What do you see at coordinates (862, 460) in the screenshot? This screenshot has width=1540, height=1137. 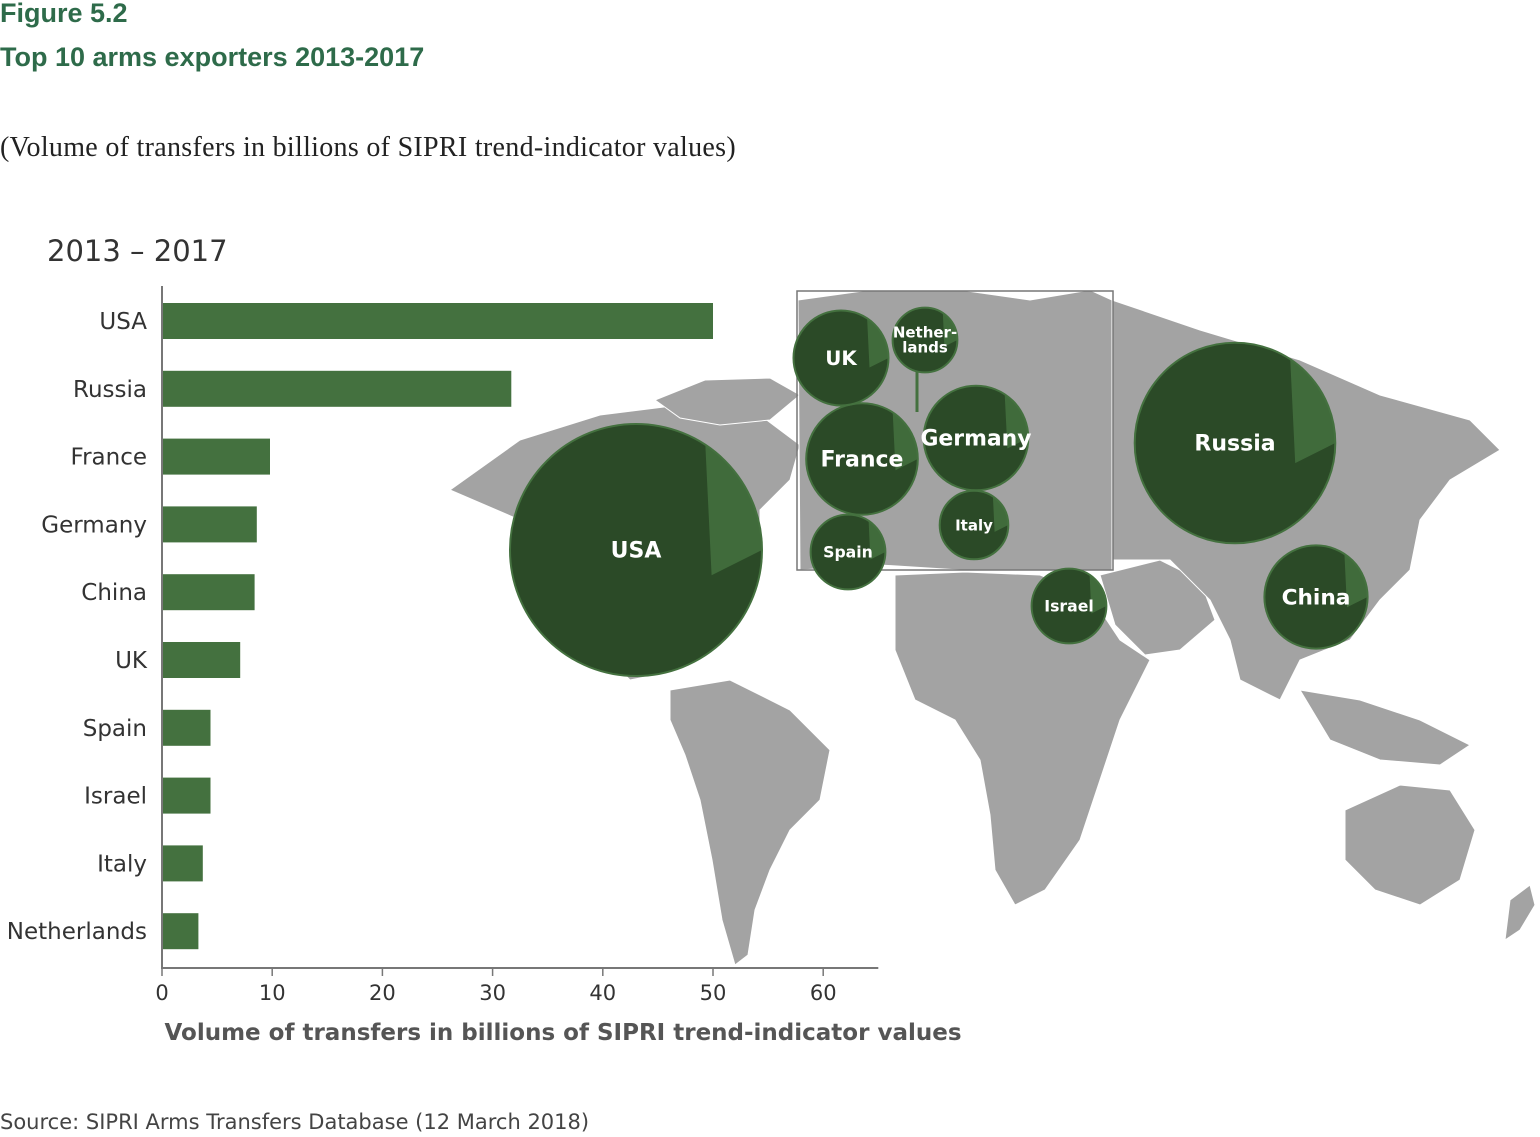 I see `bubble-label-france: France` at bounding box center [862, 460].